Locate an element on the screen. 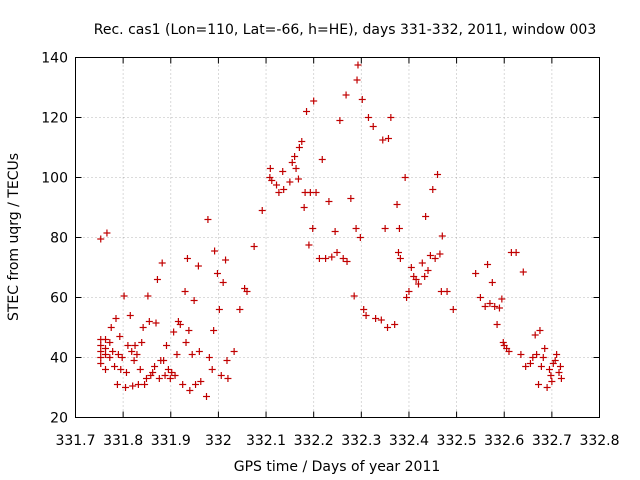 This screenshot has height=480, width=640. y-tick-label: 20 is located at coordinates (59, 419).